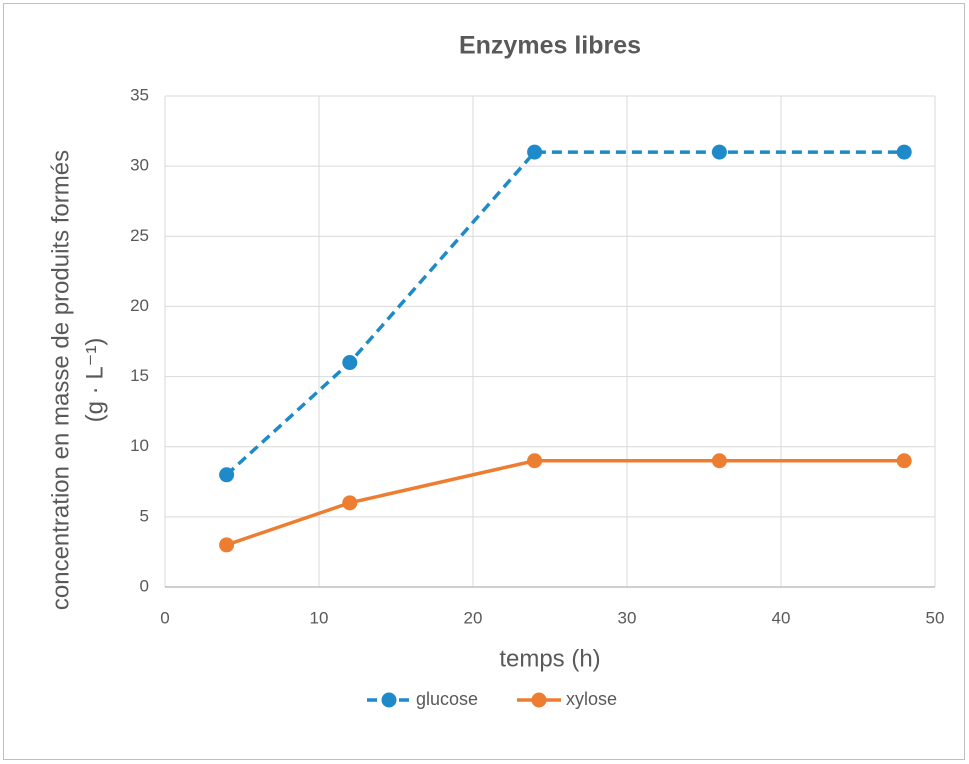 The height and width of the screenshot is (764, 969). What do you see at coordinates (550, 46) in the screenshot?
I see `chart-title: Enzymes libres` at bounding box center [550, 46].